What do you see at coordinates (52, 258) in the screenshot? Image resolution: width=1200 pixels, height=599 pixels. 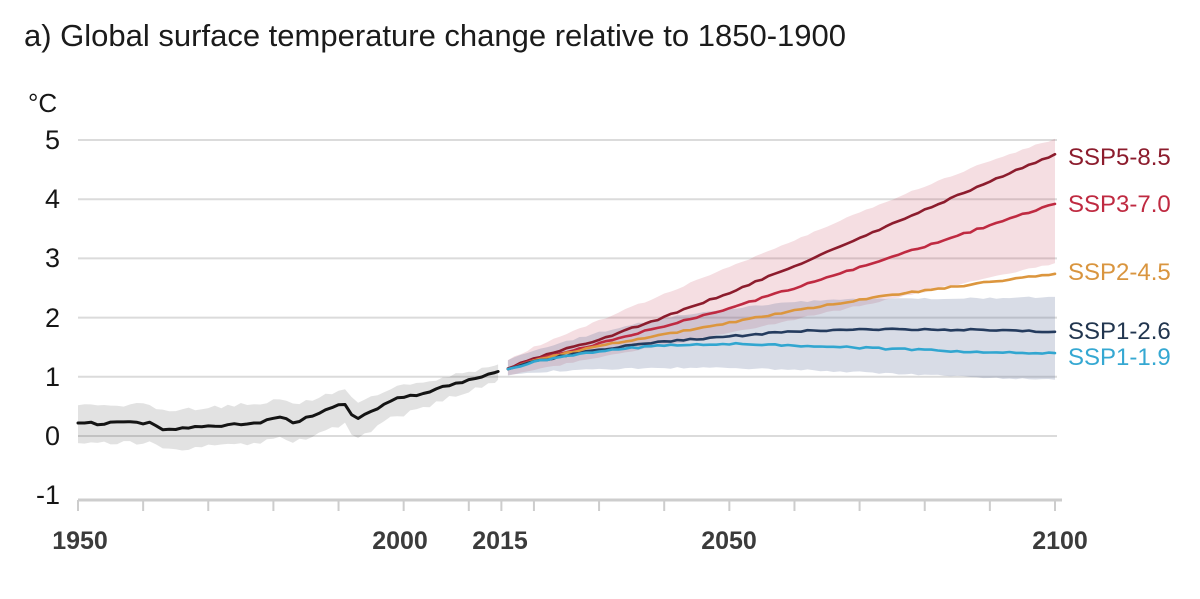 I see `y-tick-label-3: 3` at bounding box center [52, 258].